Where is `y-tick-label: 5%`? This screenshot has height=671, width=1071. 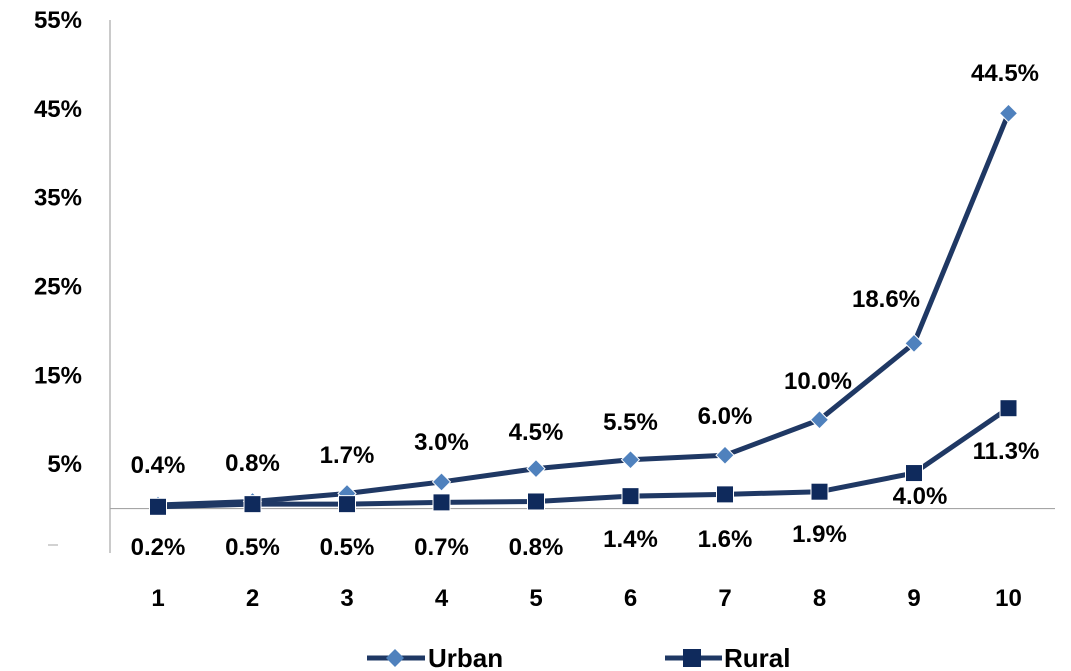 y-tick-label: 5% is located at coordinates (64, 464).